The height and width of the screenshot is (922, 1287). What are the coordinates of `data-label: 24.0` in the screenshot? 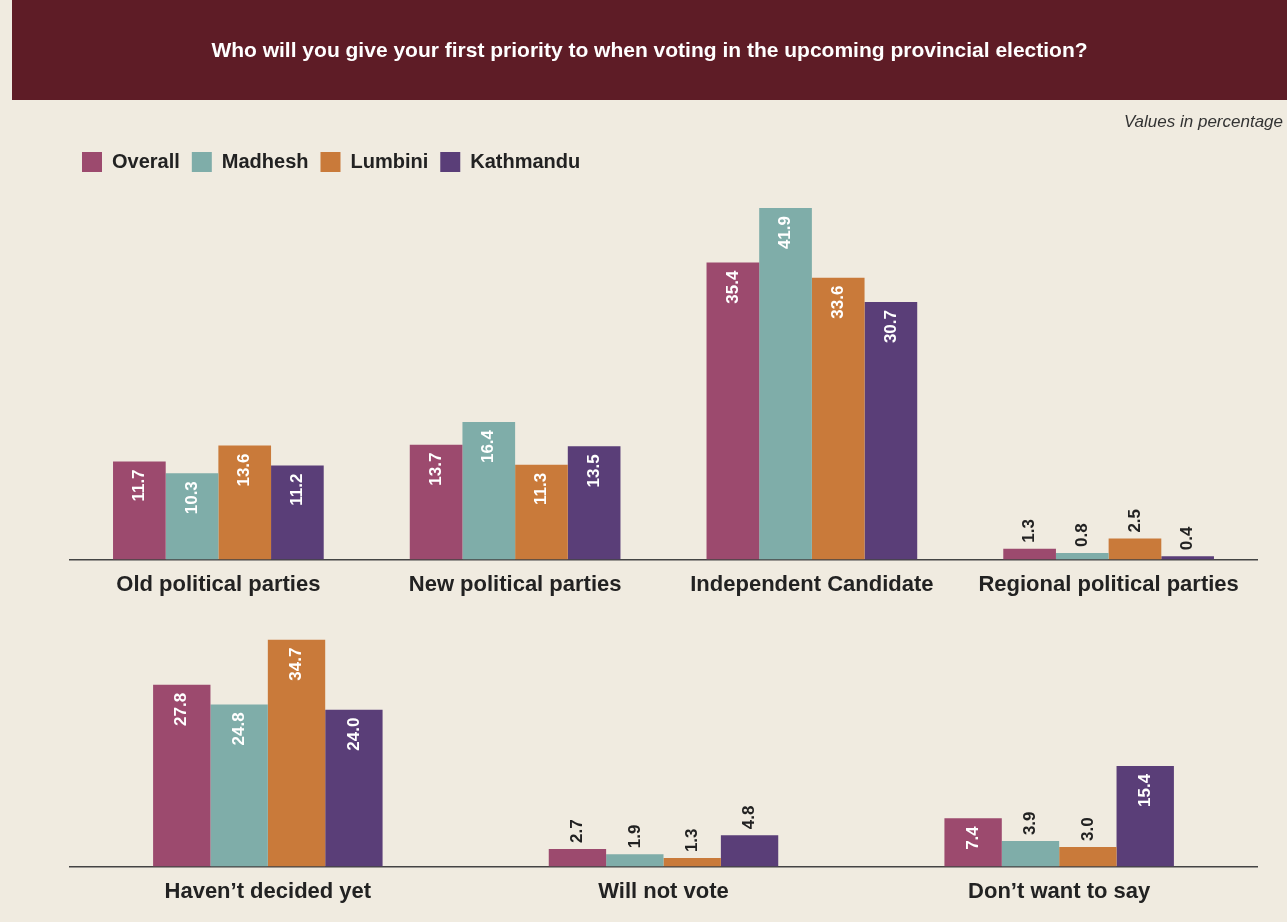 It's located at (353, 734).